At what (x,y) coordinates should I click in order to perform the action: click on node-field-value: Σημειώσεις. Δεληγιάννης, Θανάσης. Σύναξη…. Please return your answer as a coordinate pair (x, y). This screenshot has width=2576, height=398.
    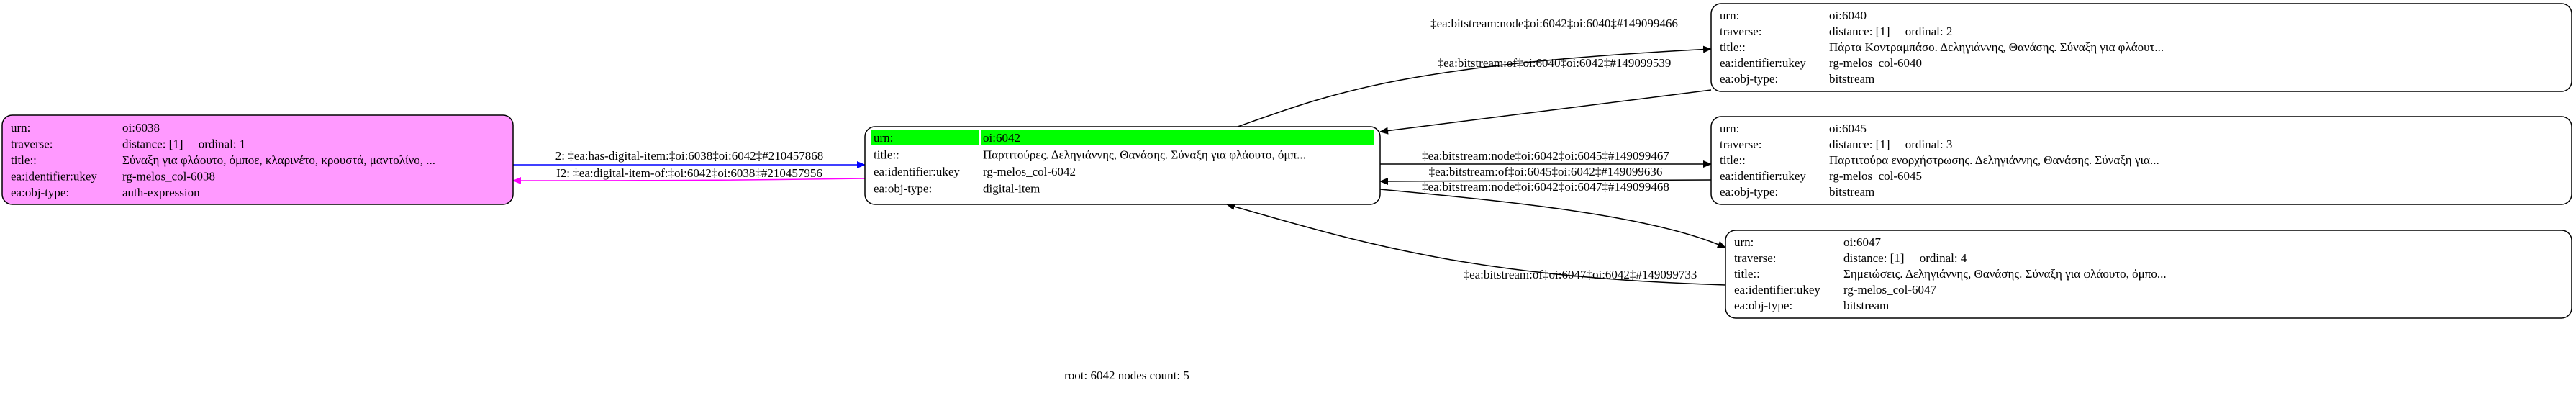
    Looking at the image, I should click on (2005, 274).